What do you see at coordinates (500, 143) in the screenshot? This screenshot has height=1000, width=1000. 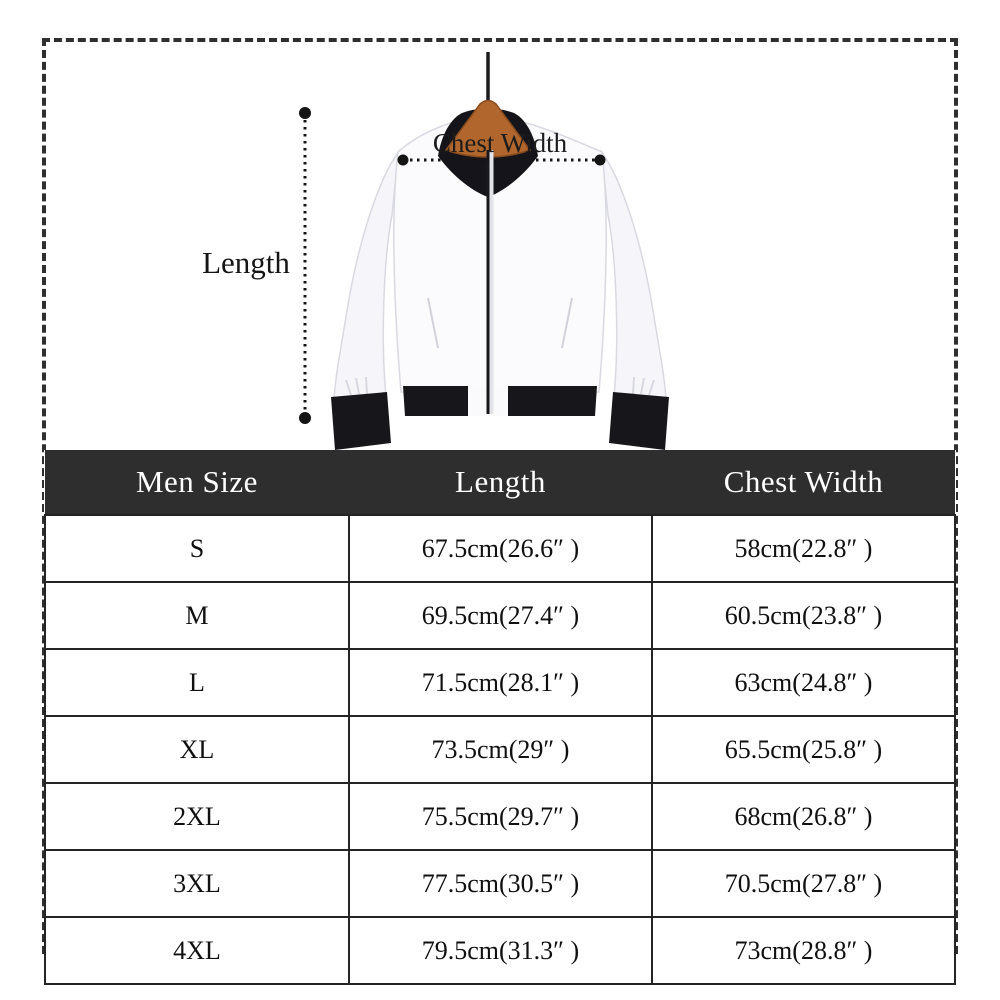 I see `chest-width-label: Chest Width` at bounding box center [500, 143].